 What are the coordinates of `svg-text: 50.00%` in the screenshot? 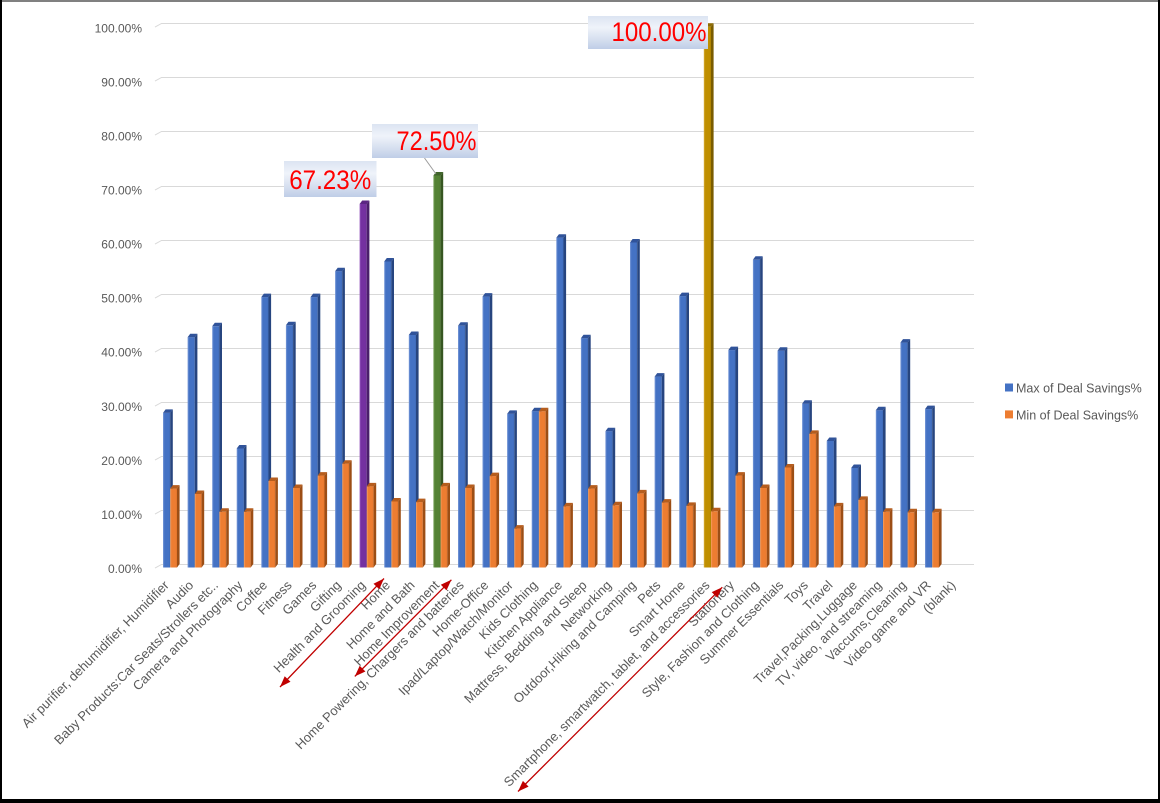 It's located at (121, 299).